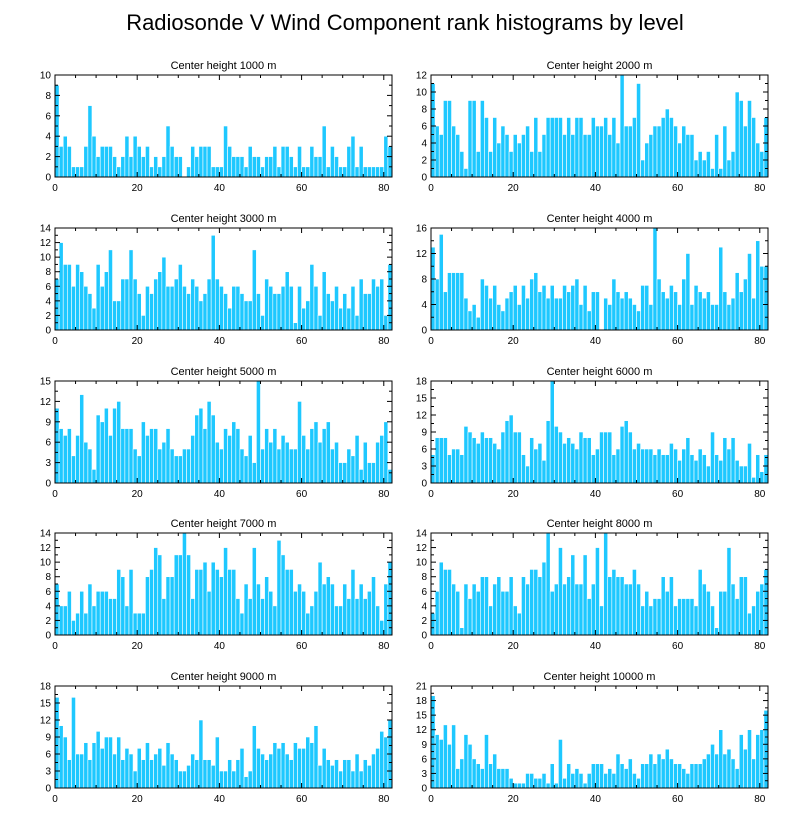 Image resolution: width=810 pixels, height=824 pixels. I want to click on x-tick-label: 60, so click(302, 799).